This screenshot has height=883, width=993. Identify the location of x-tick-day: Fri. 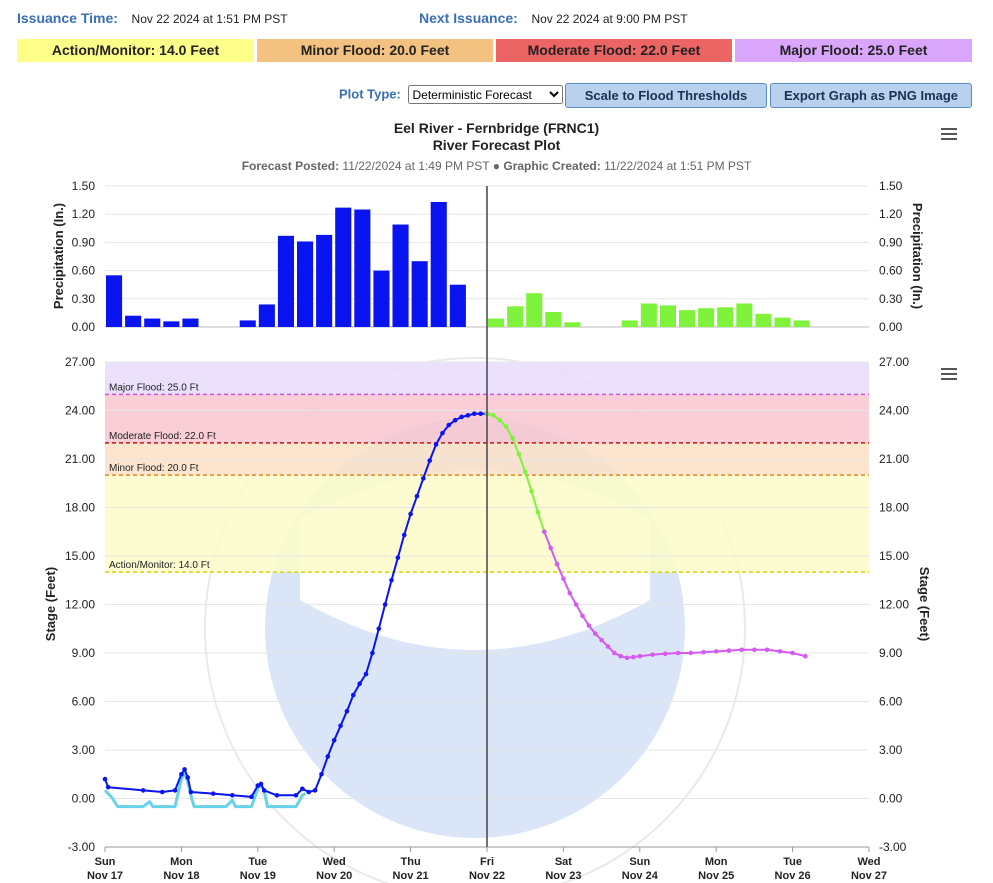
(487, 862).